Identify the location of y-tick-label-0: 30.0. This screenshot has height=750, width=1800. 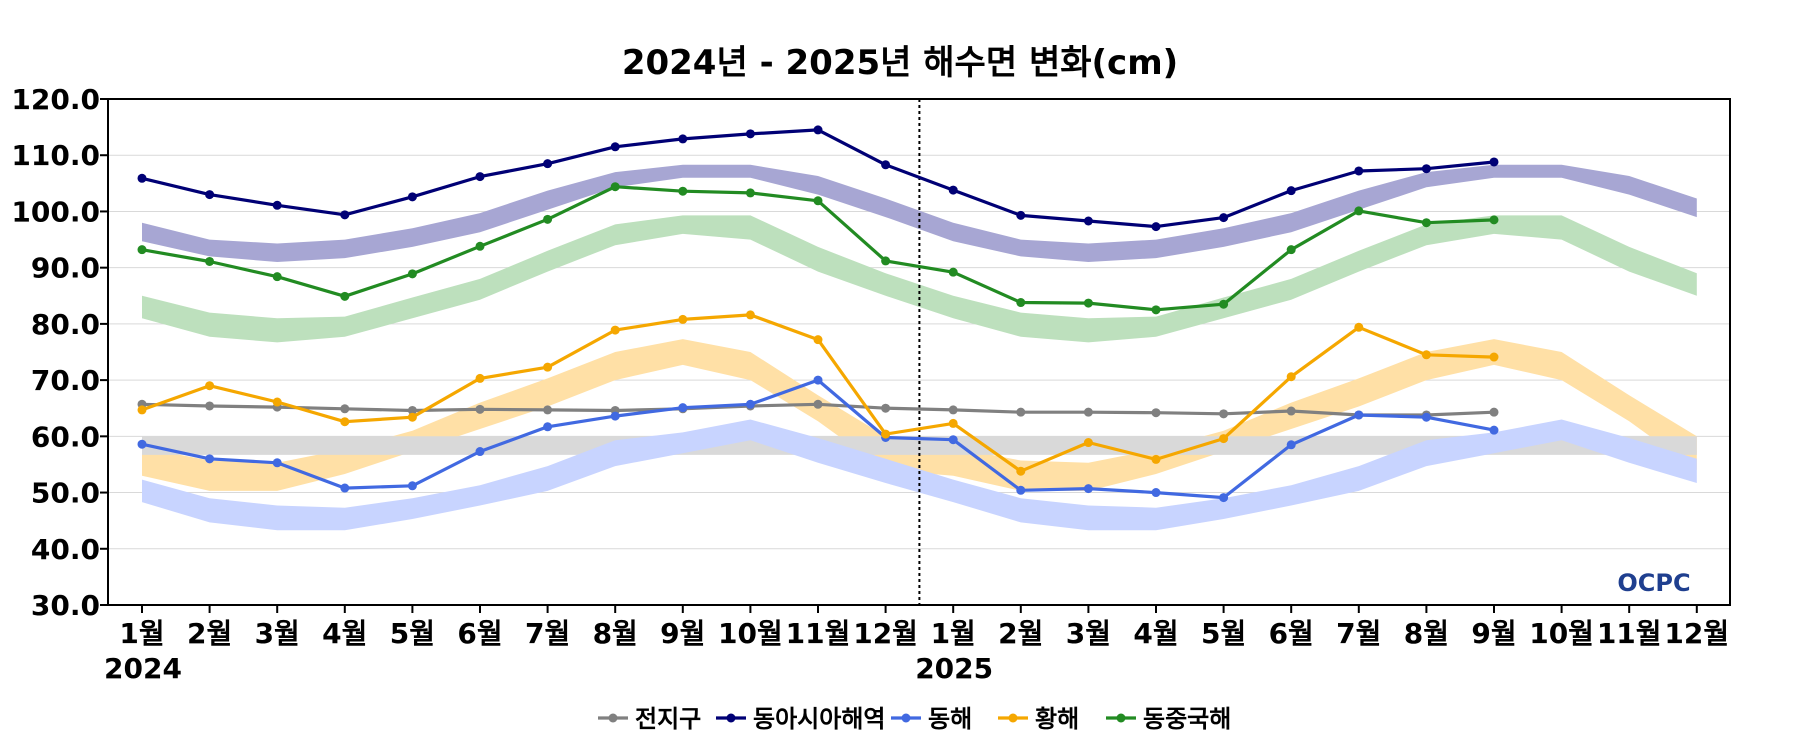
(65, 605).